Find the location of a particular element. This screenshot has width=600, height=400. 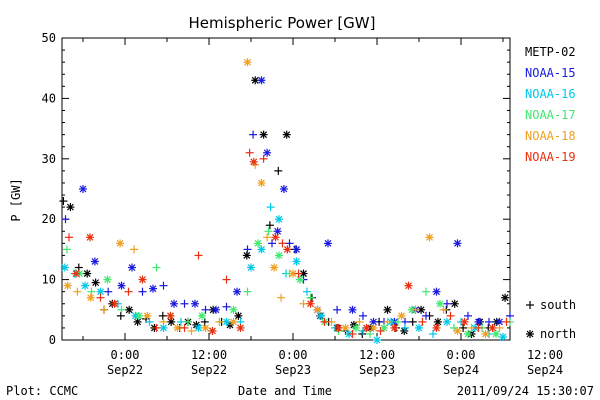

x-axis-label: Date and Time is located at coordinates (285, 391).